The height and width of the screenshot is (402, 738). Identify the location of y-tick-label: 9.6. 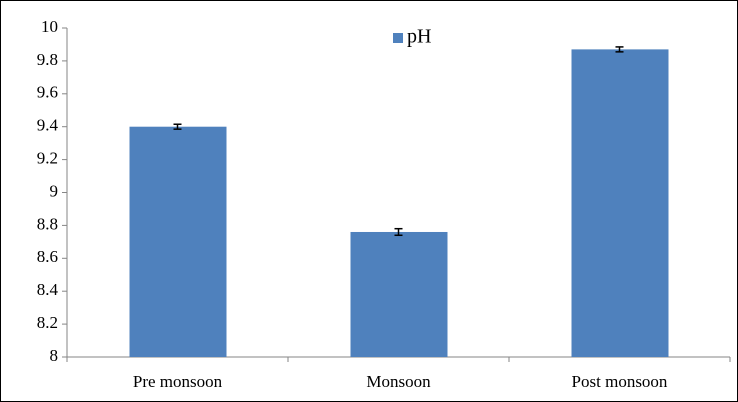
(47, 92).